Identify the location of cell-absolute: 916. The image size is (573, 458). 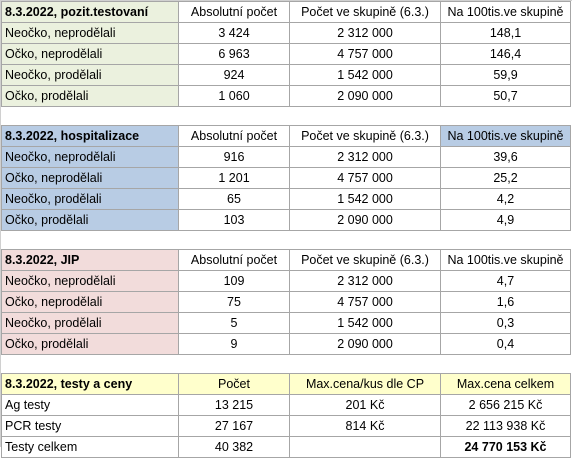
(234, 157).